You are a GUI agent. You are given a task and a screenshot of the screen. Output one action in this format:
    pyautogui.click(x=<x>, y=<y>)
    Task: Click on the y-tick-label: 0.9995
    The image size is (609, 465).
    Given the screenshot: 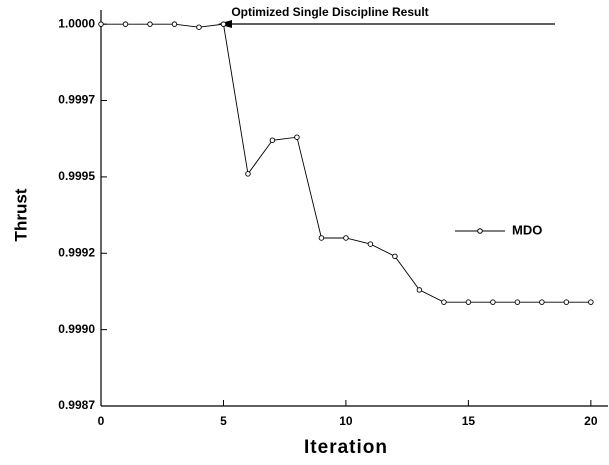 What is the action you would take?
    pyautogui.click(x=76, y=176)
    